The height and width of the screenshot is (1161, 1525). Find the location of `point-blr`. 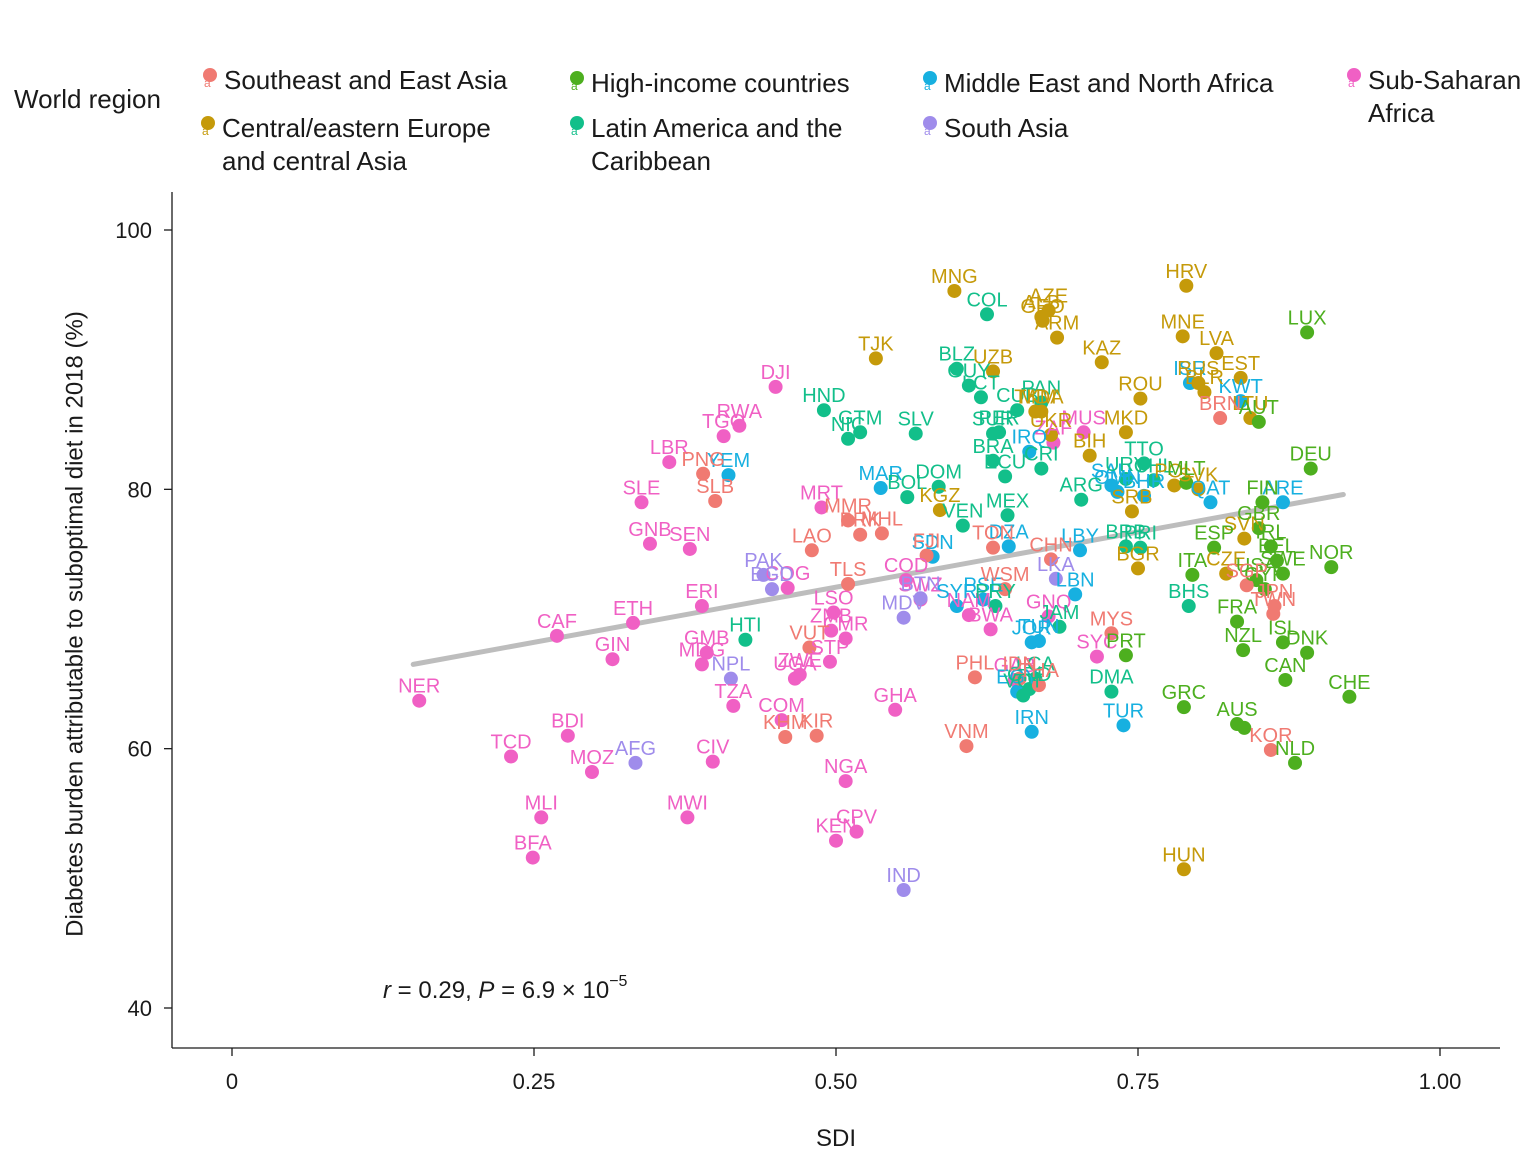

point-blr is located at coordinates (1204, 392).